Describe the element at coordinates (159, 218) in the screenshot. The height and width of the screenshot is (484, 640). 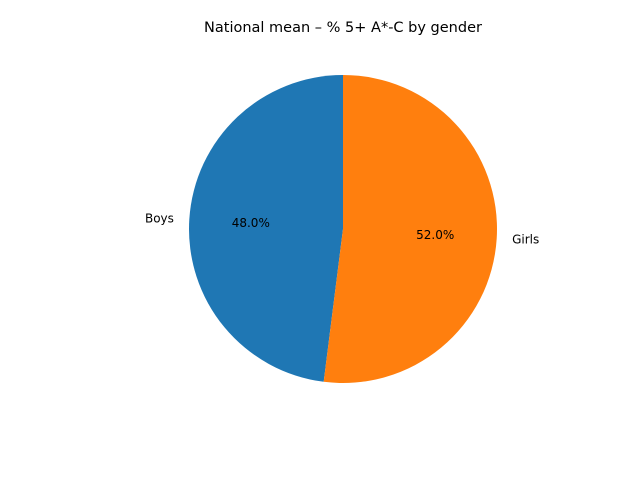
I see `slice-label-boys: Boys` at that location.